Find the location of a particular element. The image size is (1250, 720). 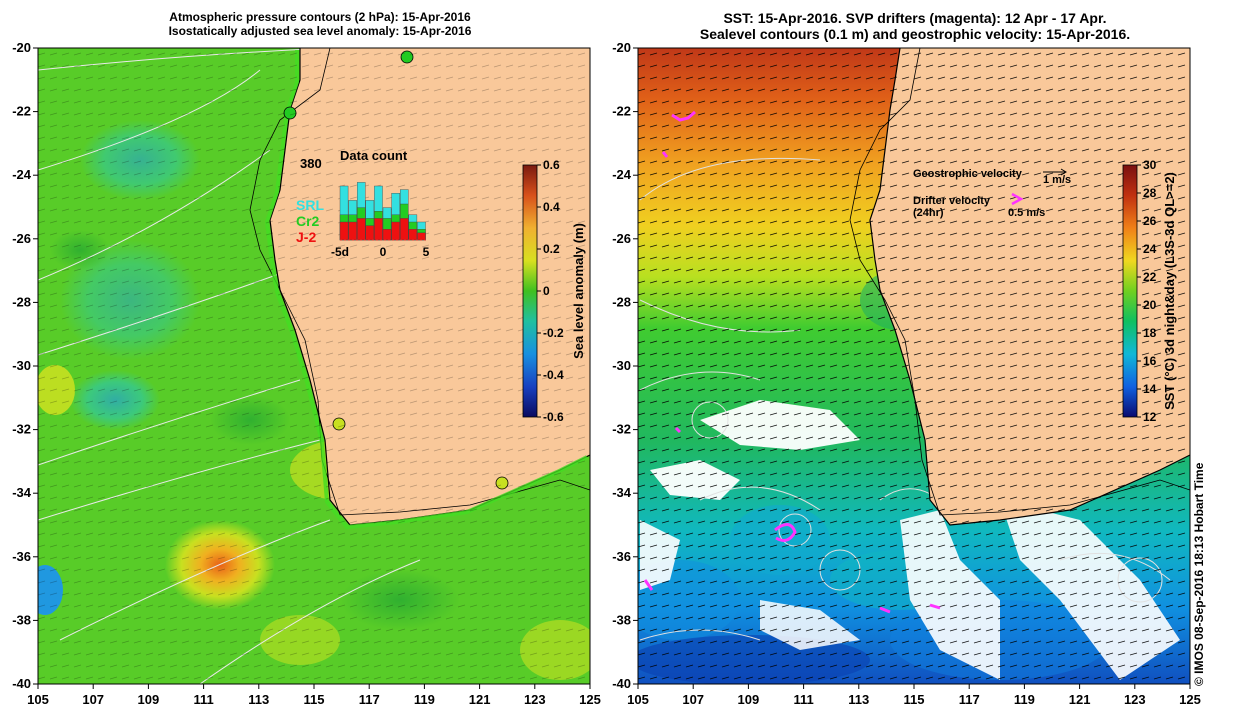

right-lon-label: 119 is located at coordinates (1024, 699).